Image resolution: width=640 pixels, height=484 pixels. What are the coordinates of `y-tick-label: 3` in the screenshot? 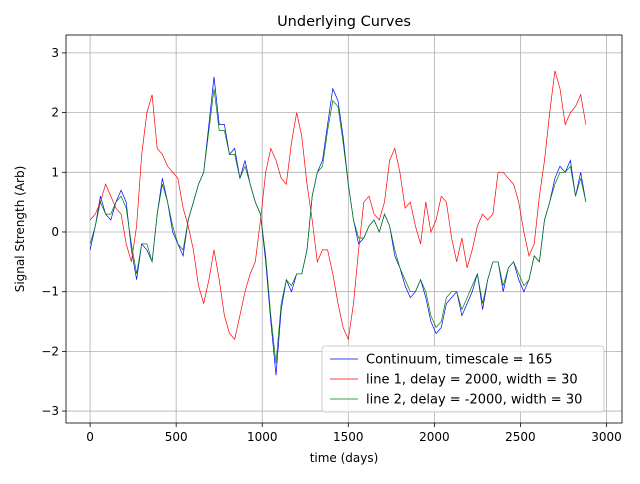 It's located at (55, 53).